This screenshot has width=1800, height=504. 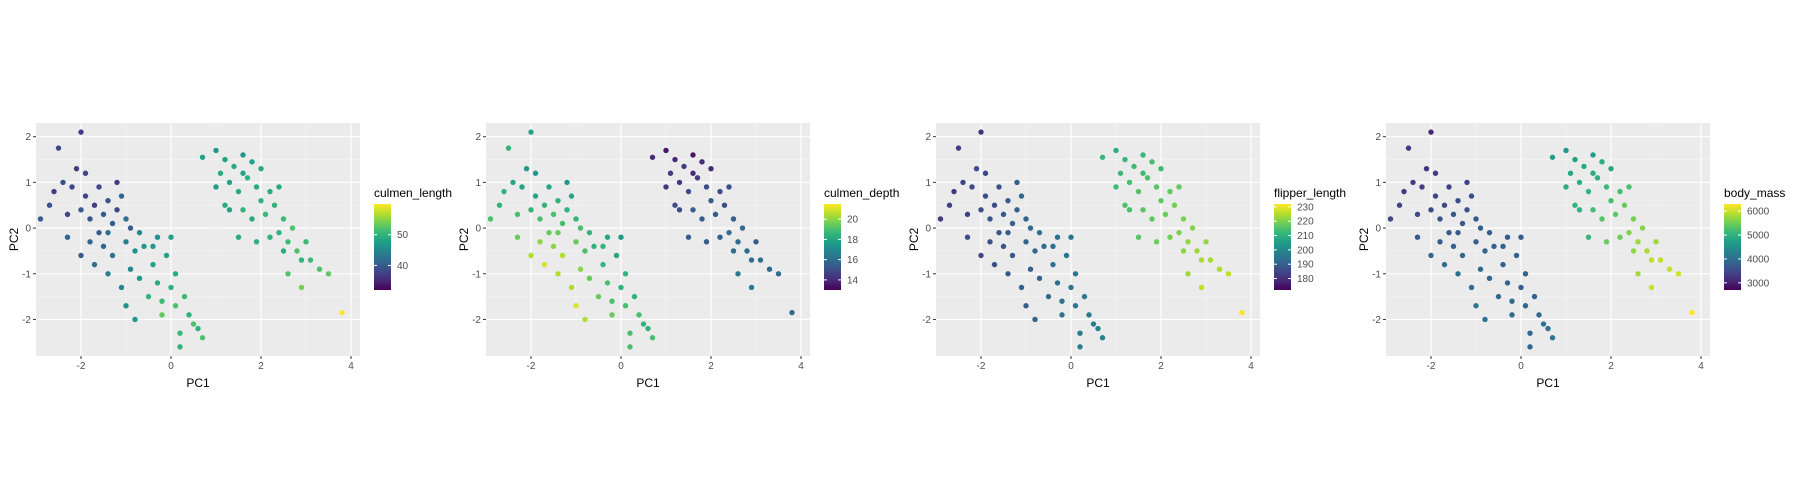 What do you see at coordinates (478, 229) in the screenshot?
I see `y-tick-label: 0` at bounding box center [478, 229].